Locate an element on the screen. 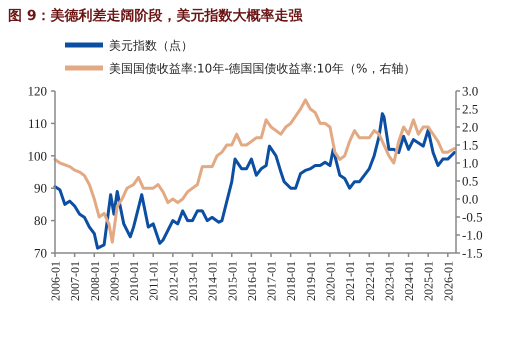  y-tick-label: 90 is located at coordinates (40, 188).